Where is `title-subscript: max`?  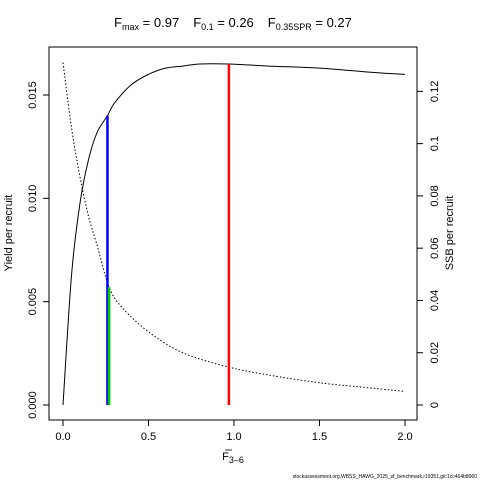
title-subscript: max is located at coordinates (131, 27).